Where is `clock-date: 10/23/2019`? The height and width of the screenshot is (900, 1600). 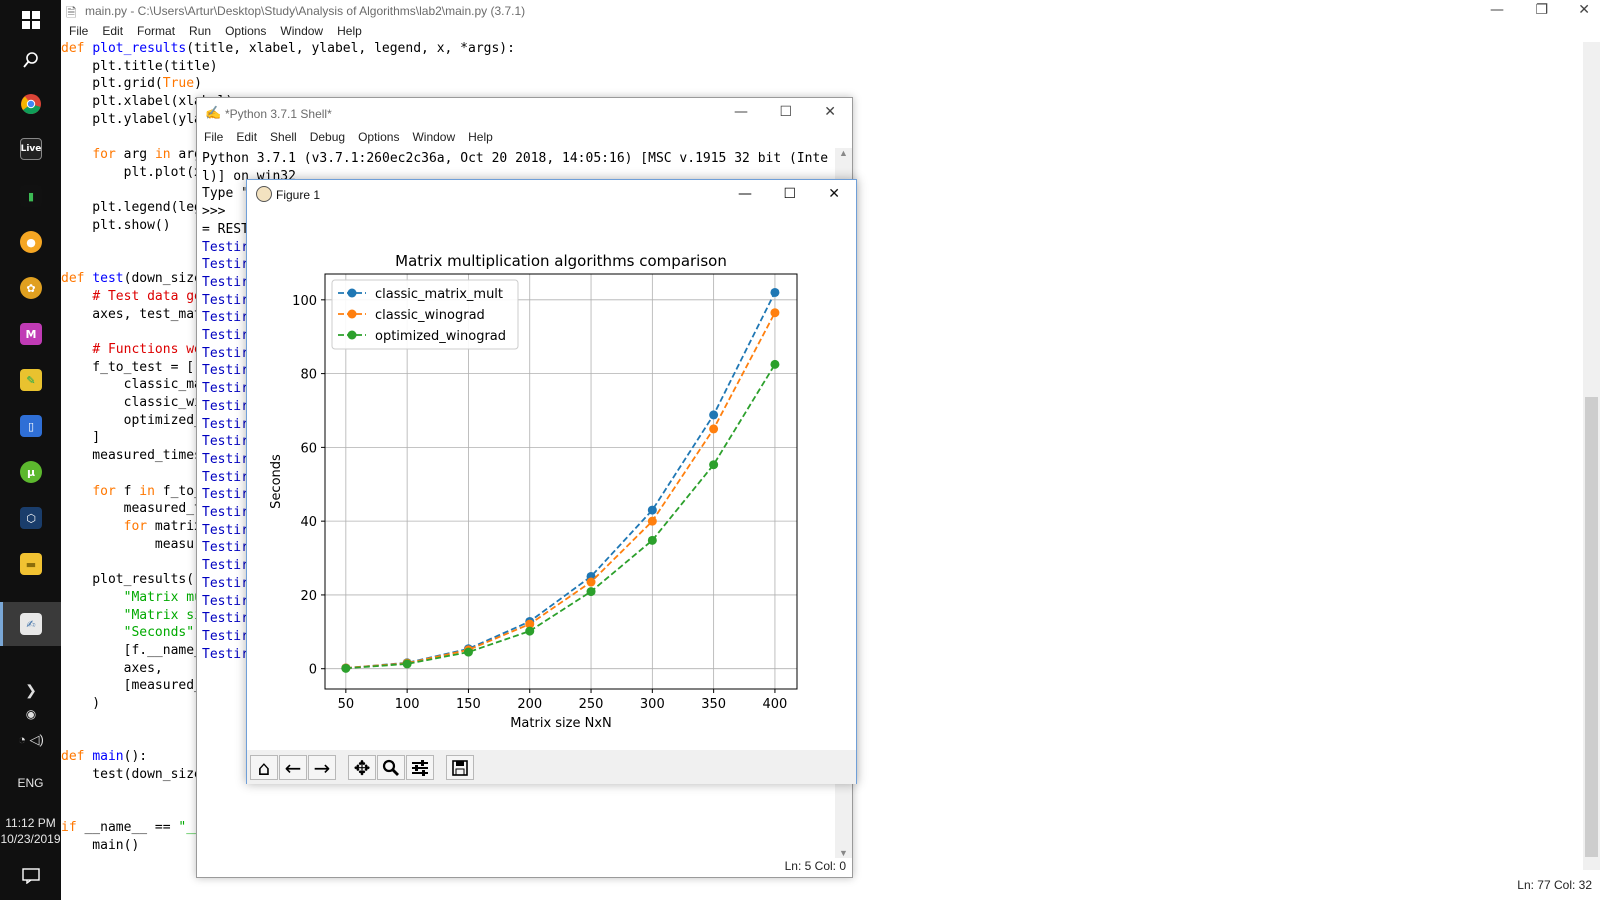 clock-date: 10/23/2019 is located at coordinates (30, 839).